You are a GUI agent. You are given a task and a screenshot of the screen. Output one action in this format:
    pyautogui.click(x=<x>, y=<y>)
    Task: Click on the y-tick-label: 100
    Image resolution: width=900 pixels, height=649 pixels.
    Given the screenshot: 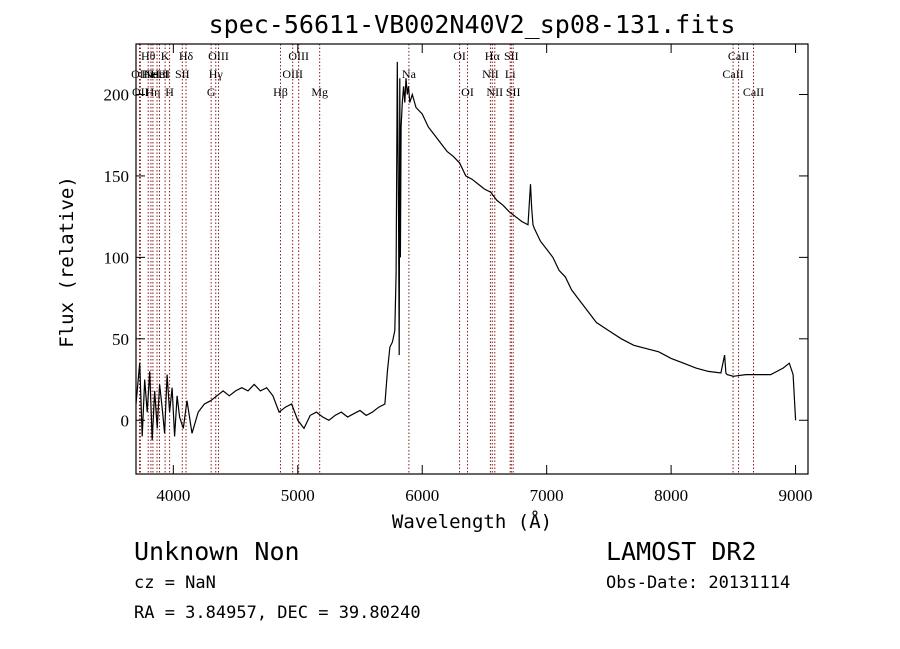 What is the action you would take?
    pyautogui.click(x=117, y=257)
    